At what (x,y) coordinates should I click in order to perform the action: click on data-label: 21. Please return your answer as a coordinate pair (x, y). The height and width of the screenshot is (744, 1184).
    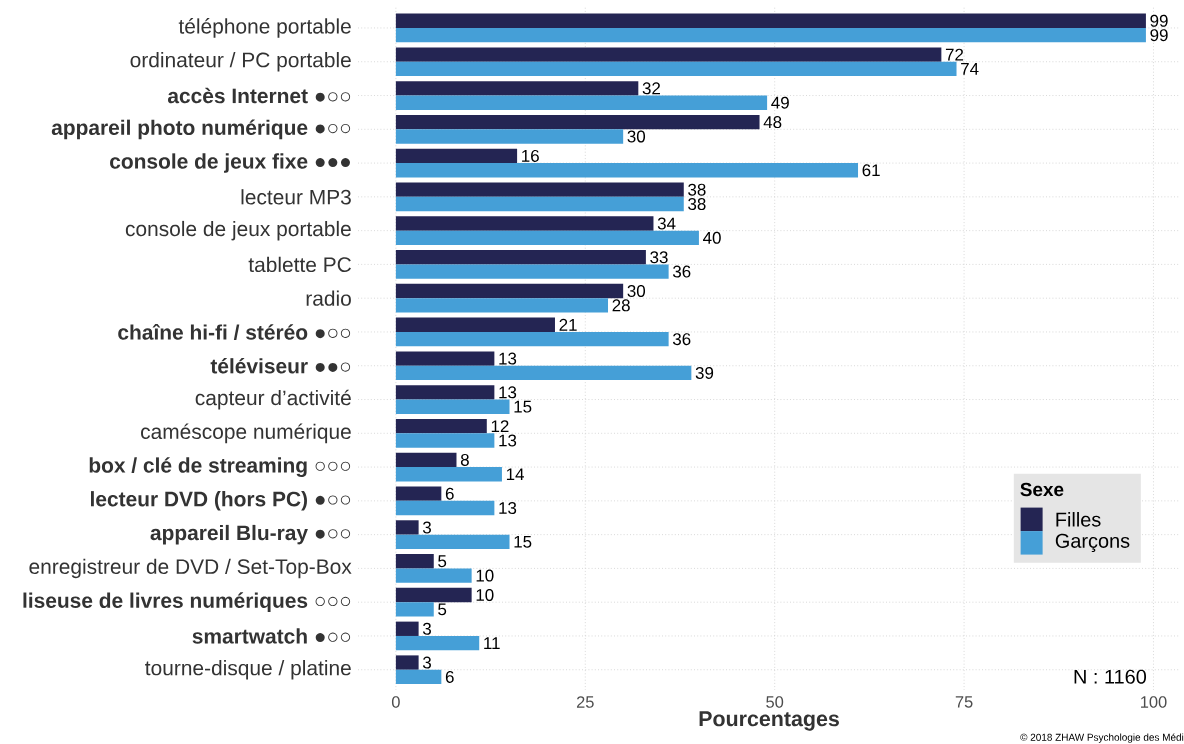
    Looking at the image, I should click on (568, 324).